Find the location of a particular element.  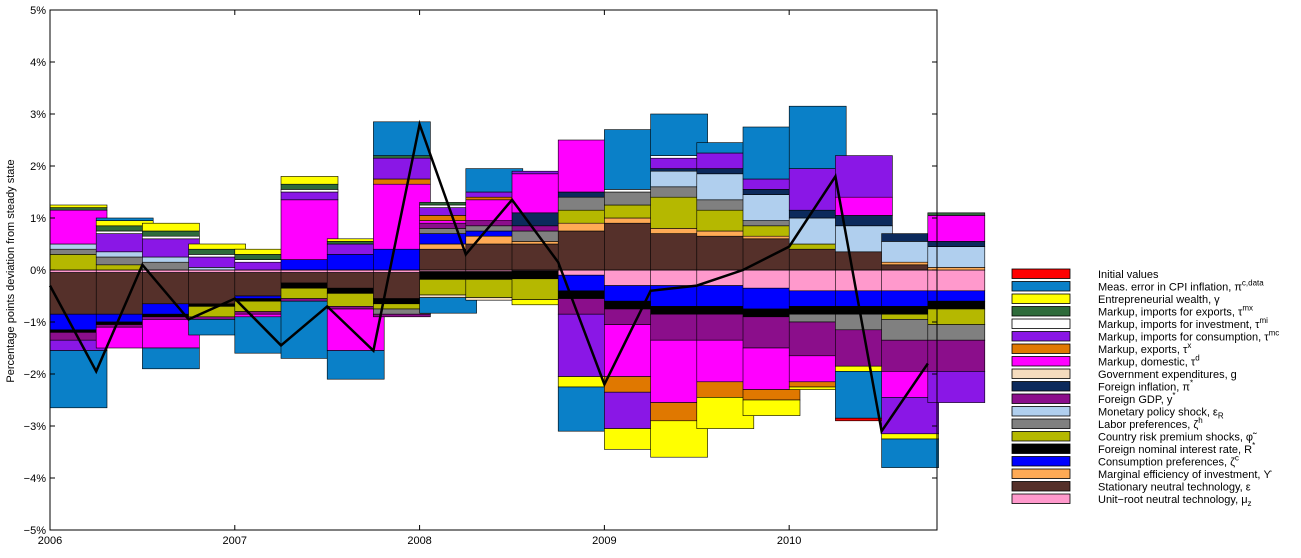

legend-superscript: d is located at coordinates (1197, 358).